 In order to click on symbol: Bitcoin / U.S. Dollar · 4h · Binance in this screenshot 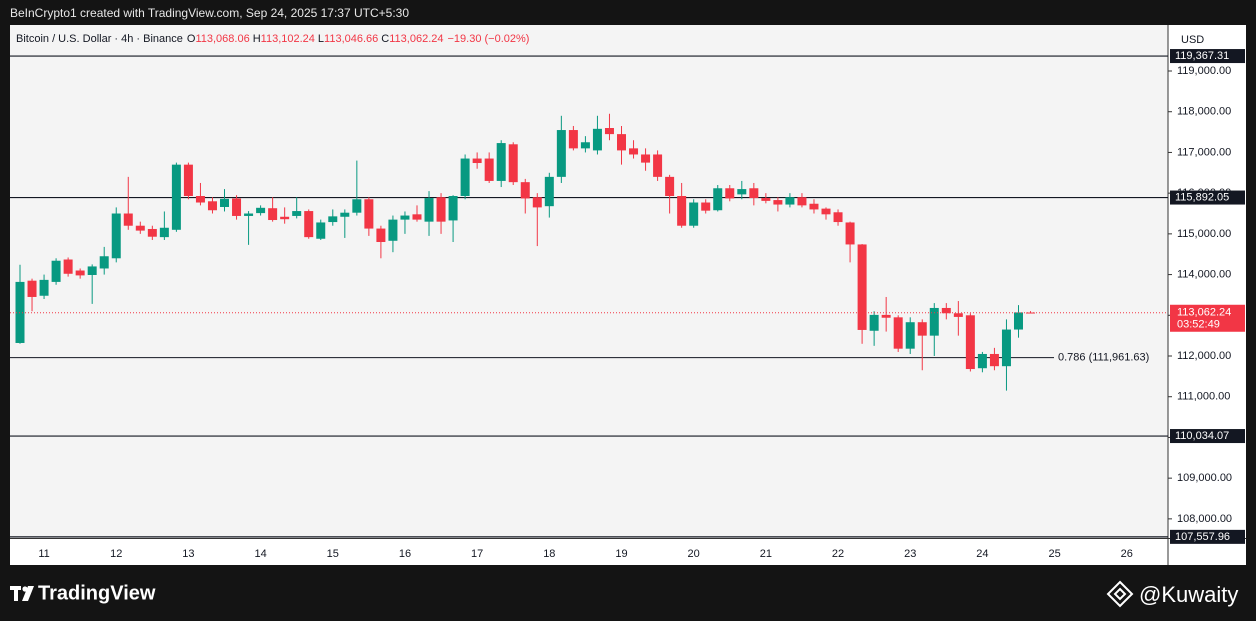, I will do `click(99, 39)`.